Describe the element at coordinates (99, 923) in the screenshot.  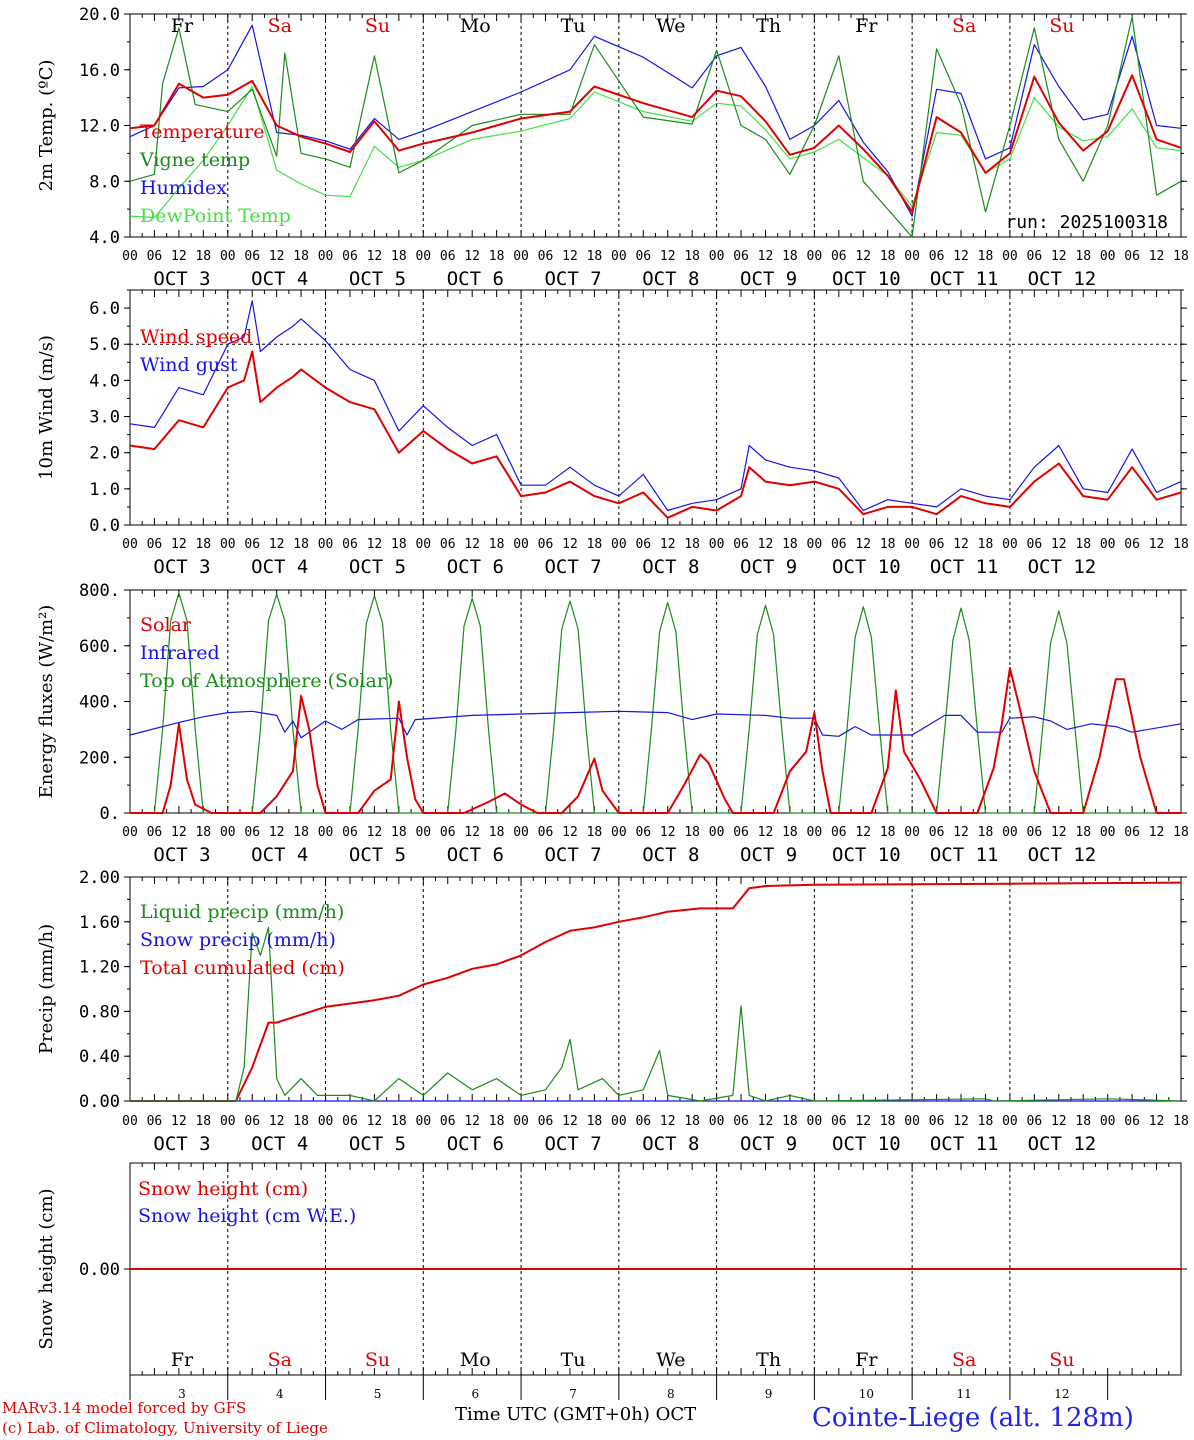
I see `y-tick-label: 1.60` at that location.